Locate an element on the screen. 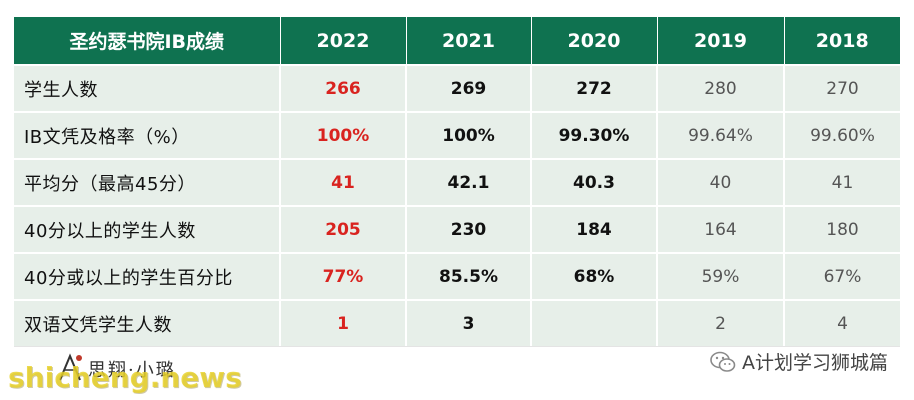 This screenshot has width=914, height=400. wechat-account-source: A计划学习狮城篇 is located at coordinates (799, 361).